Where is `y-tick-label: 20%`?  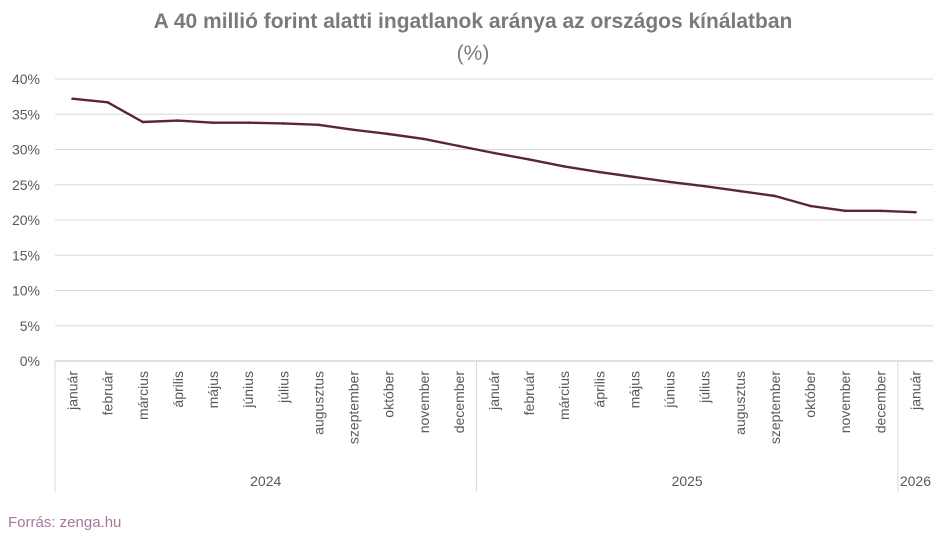 y-tick-label: 20% is located at coordinates (26, 220).